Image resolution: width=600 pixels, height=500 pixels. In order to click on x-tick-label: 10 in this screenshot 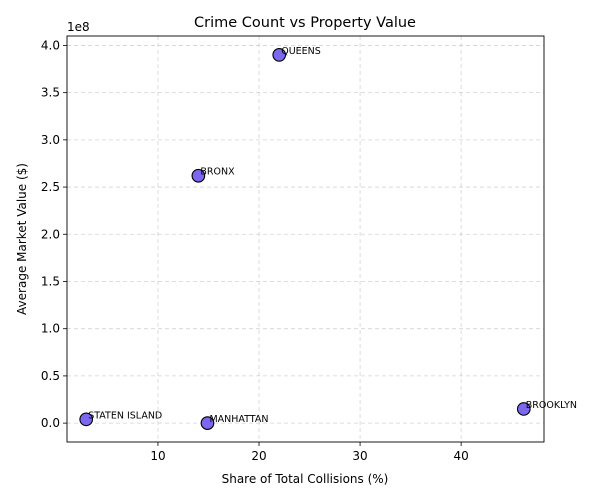, I will do `click(157, 456)`.